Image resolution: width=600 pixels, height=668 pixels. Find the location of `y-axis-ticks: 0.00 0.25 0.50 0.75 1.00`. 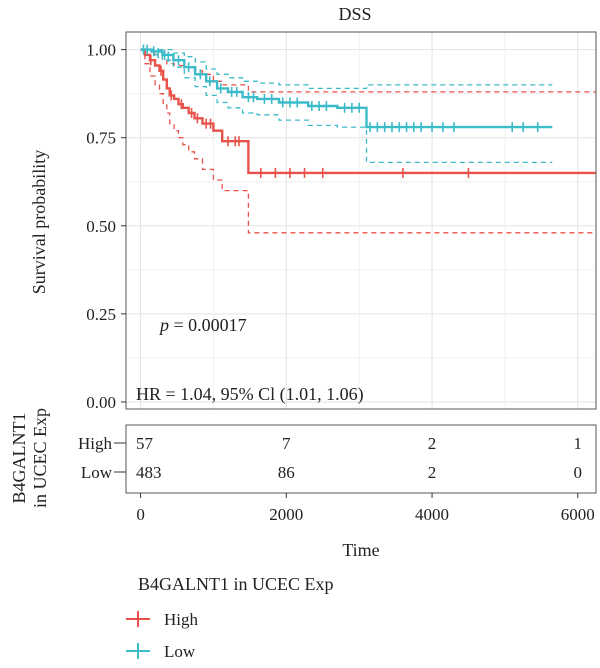

y-axis-ticks: 0.00 0.25 0.50 0.75 1.00 is located at coordinates (106, 226).